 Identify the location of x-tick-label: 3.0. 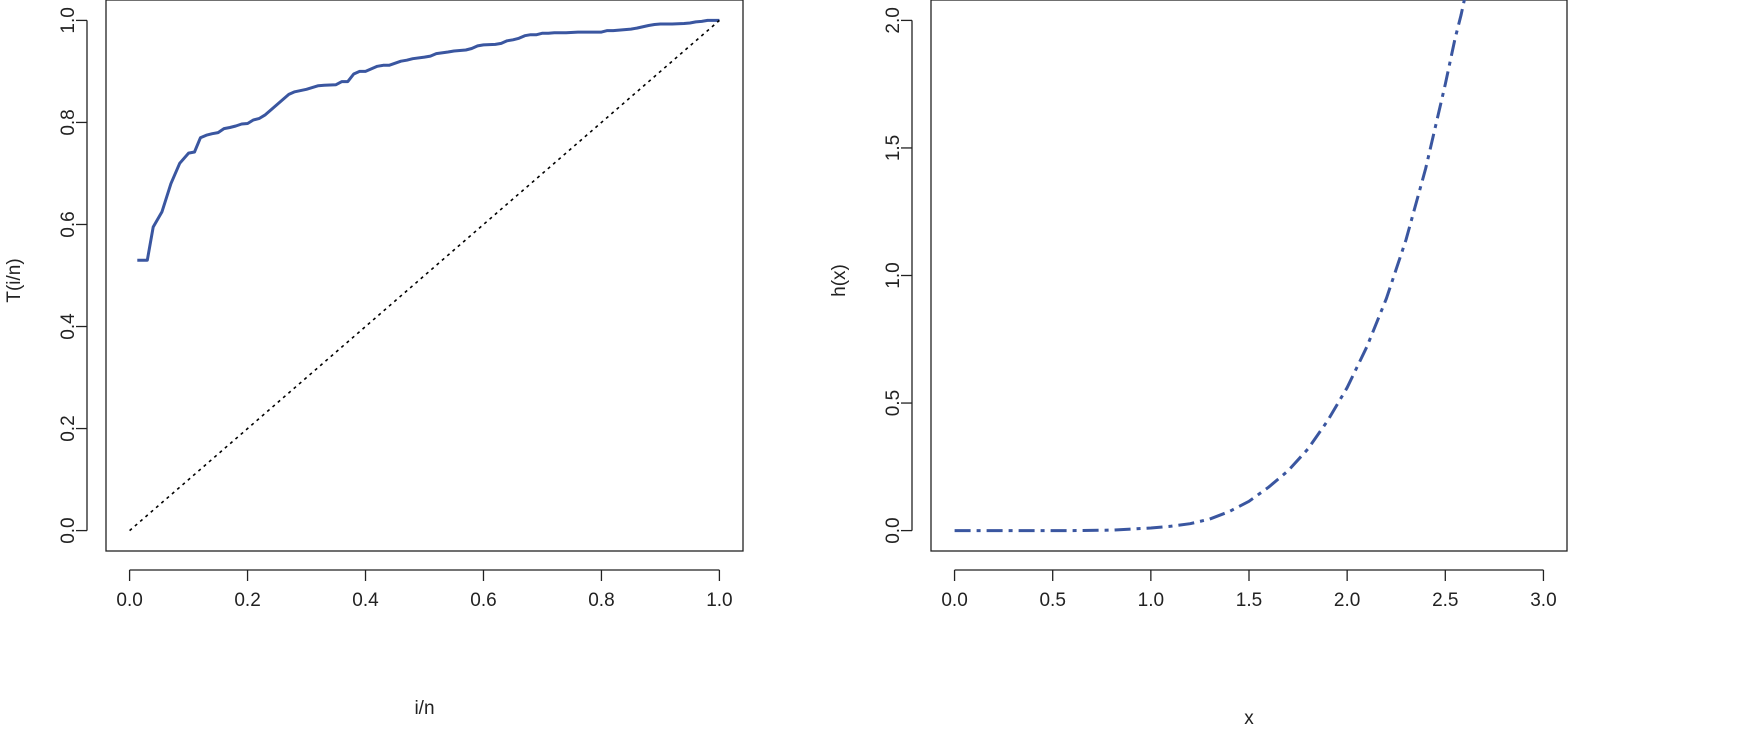
(1543, 600).